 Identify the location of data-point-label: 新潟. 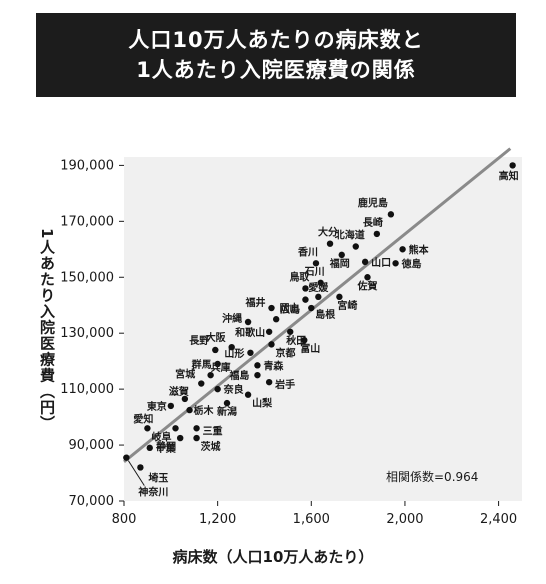
(227, 411).